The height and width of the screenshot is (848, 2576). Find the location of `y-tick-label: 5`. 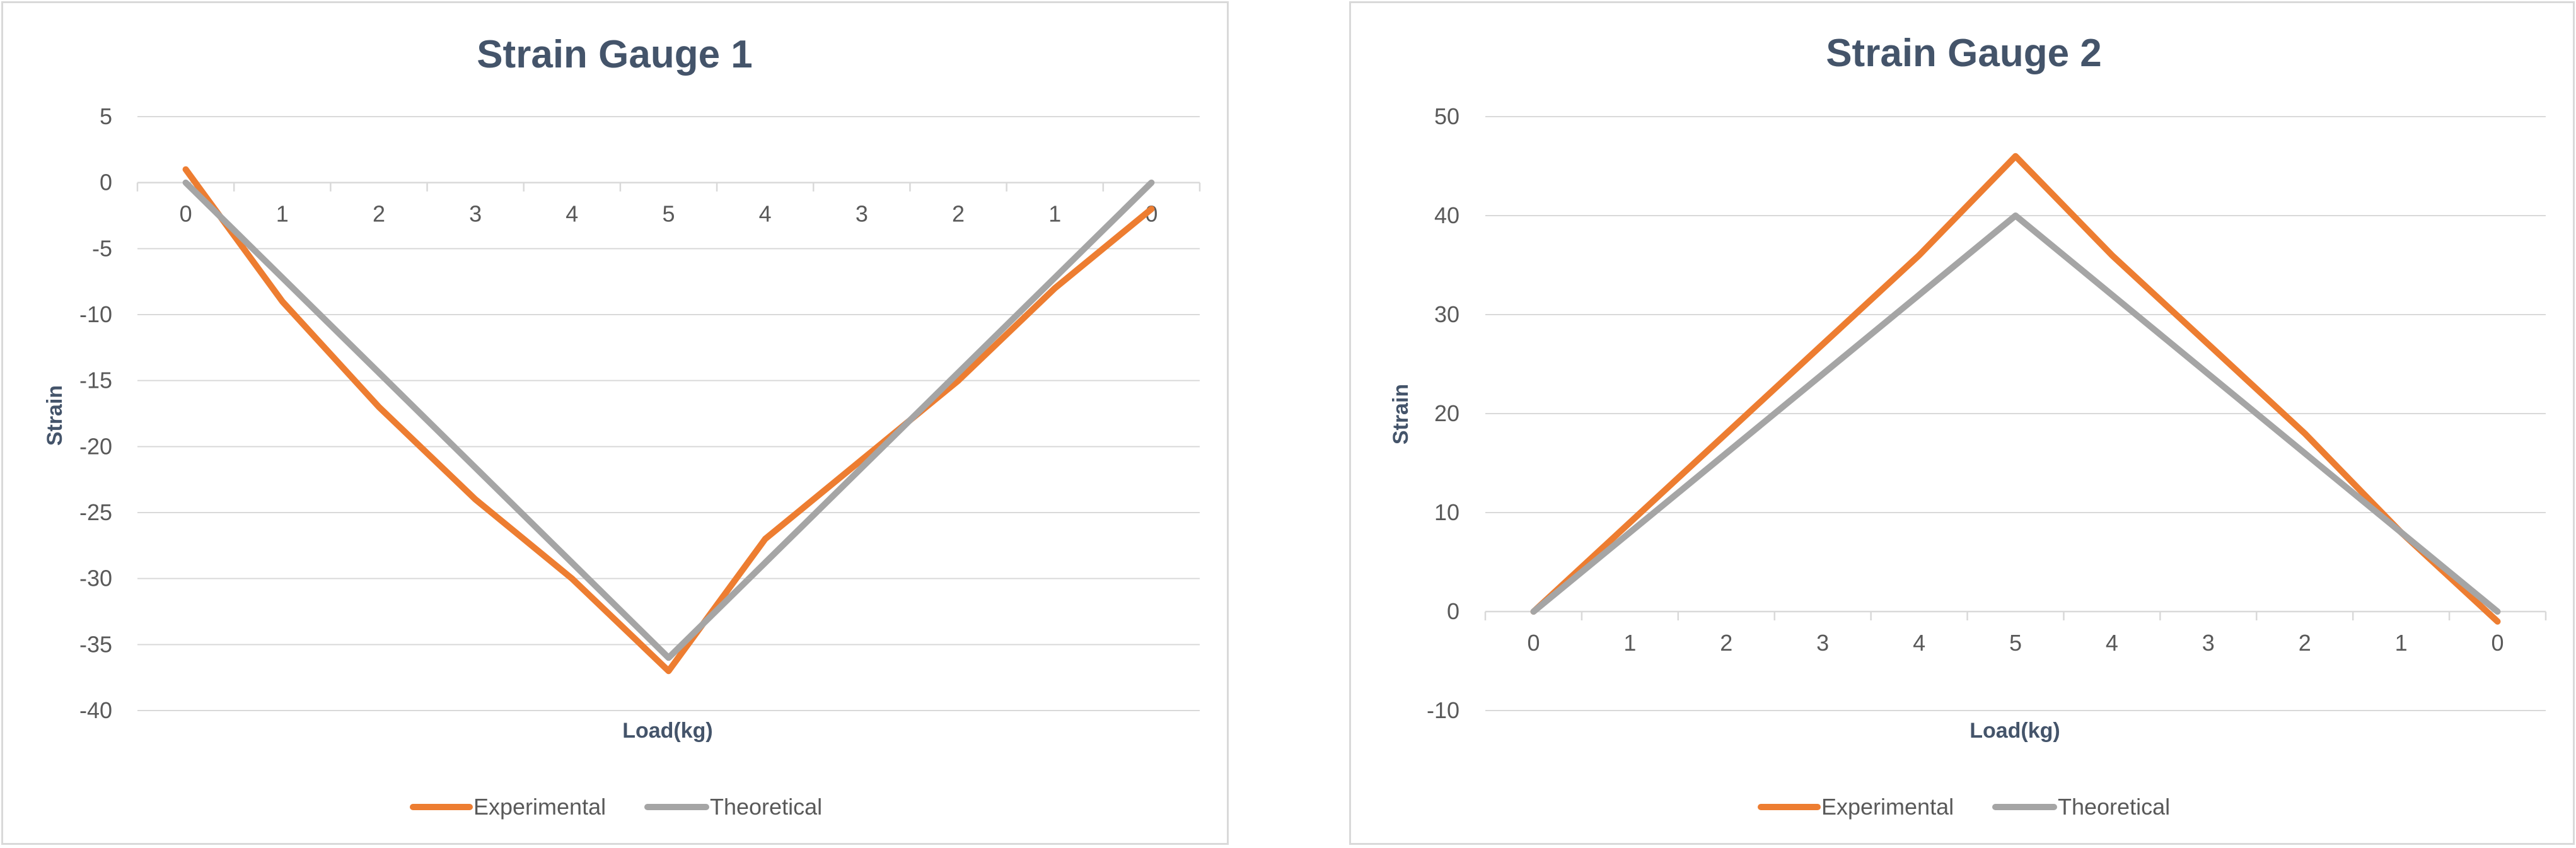

y-tick-label: 5 is located at coordinates (106, 116).